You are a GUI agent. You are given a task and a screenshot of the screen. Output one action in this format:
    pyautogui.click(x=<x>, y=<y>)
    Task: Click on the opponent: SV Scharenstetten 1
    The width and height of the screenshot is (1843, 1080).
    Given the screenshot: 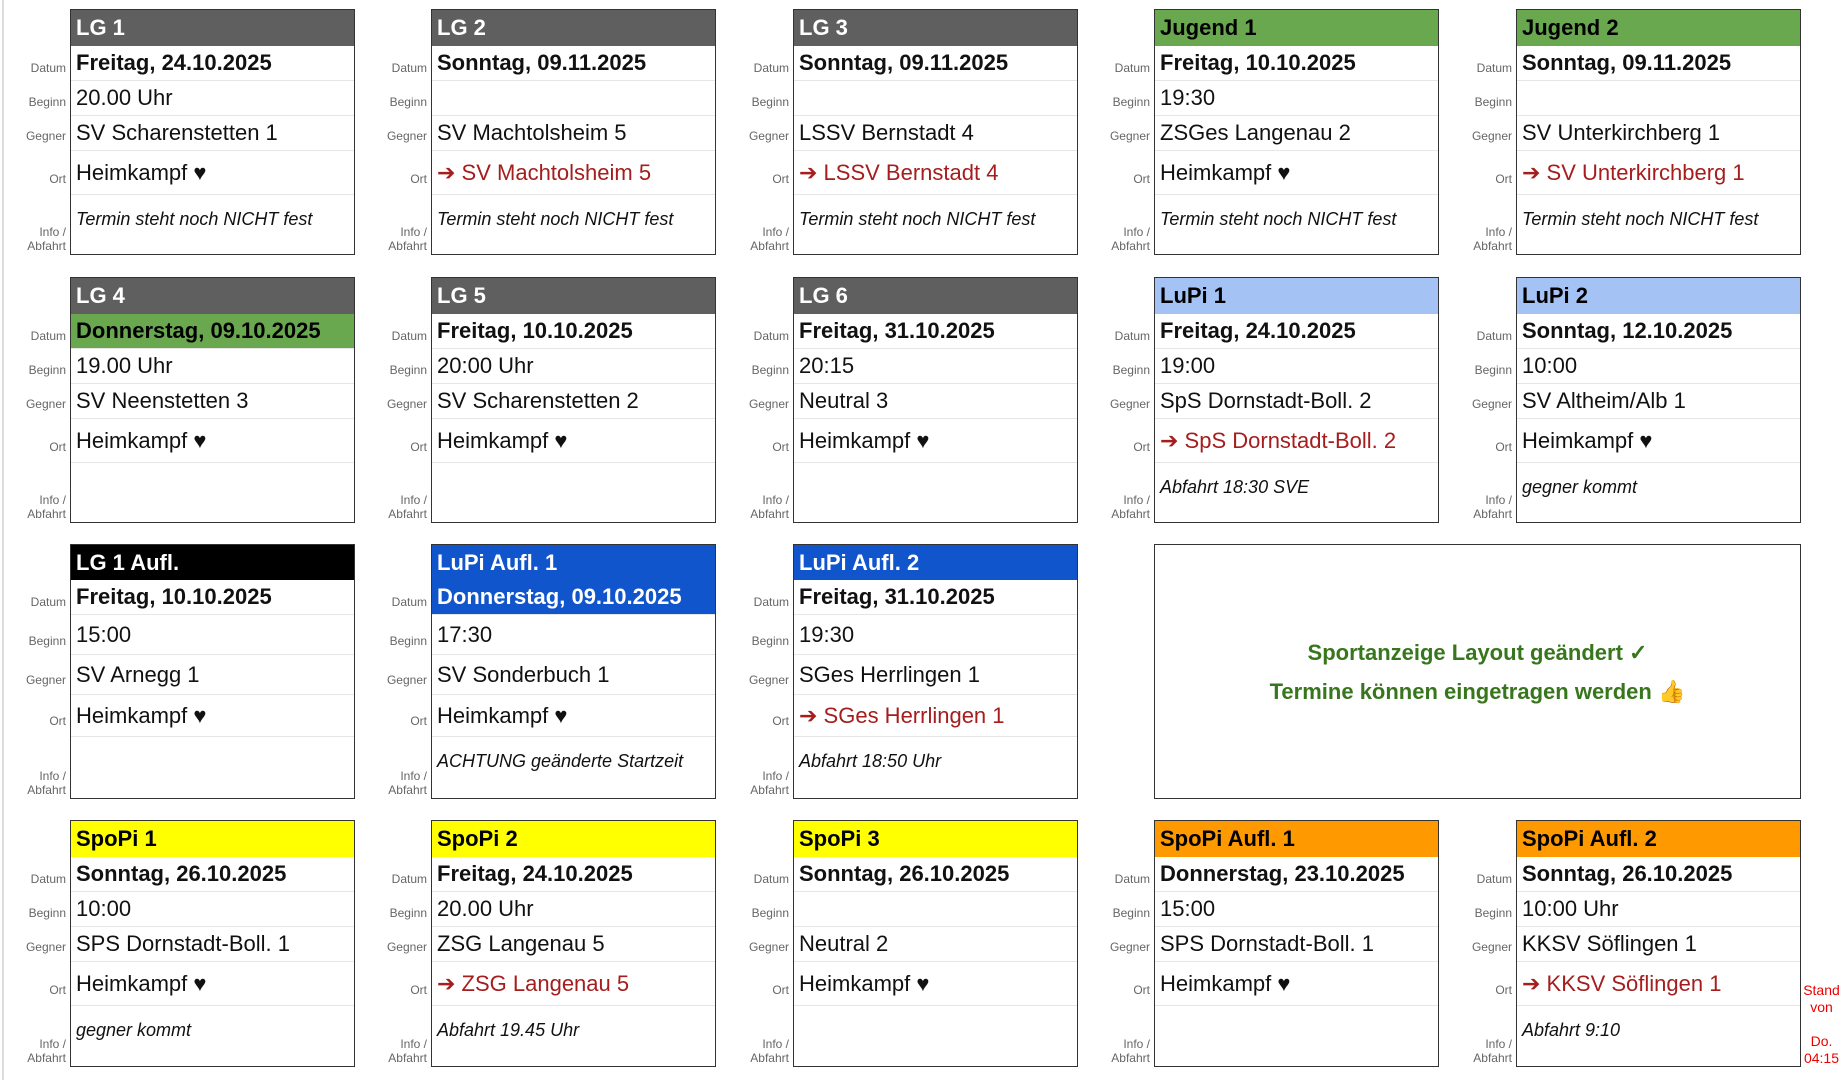 What is the action you would take?
    pyautogui.click(x=212, y=133)
    